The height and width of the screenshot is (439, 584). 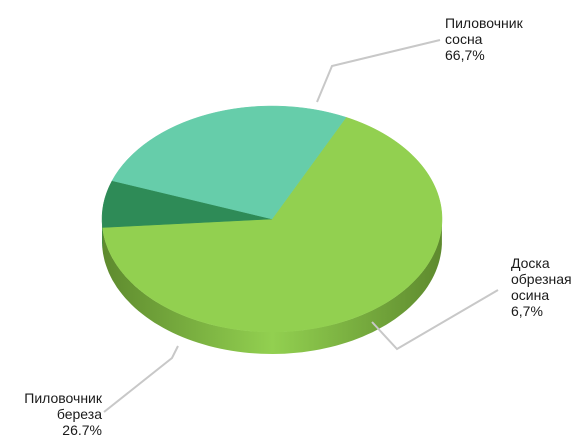 I want to click on label-pine-sawlog: Пиловочник сосна 66,7%, so click(x=484, y=39).